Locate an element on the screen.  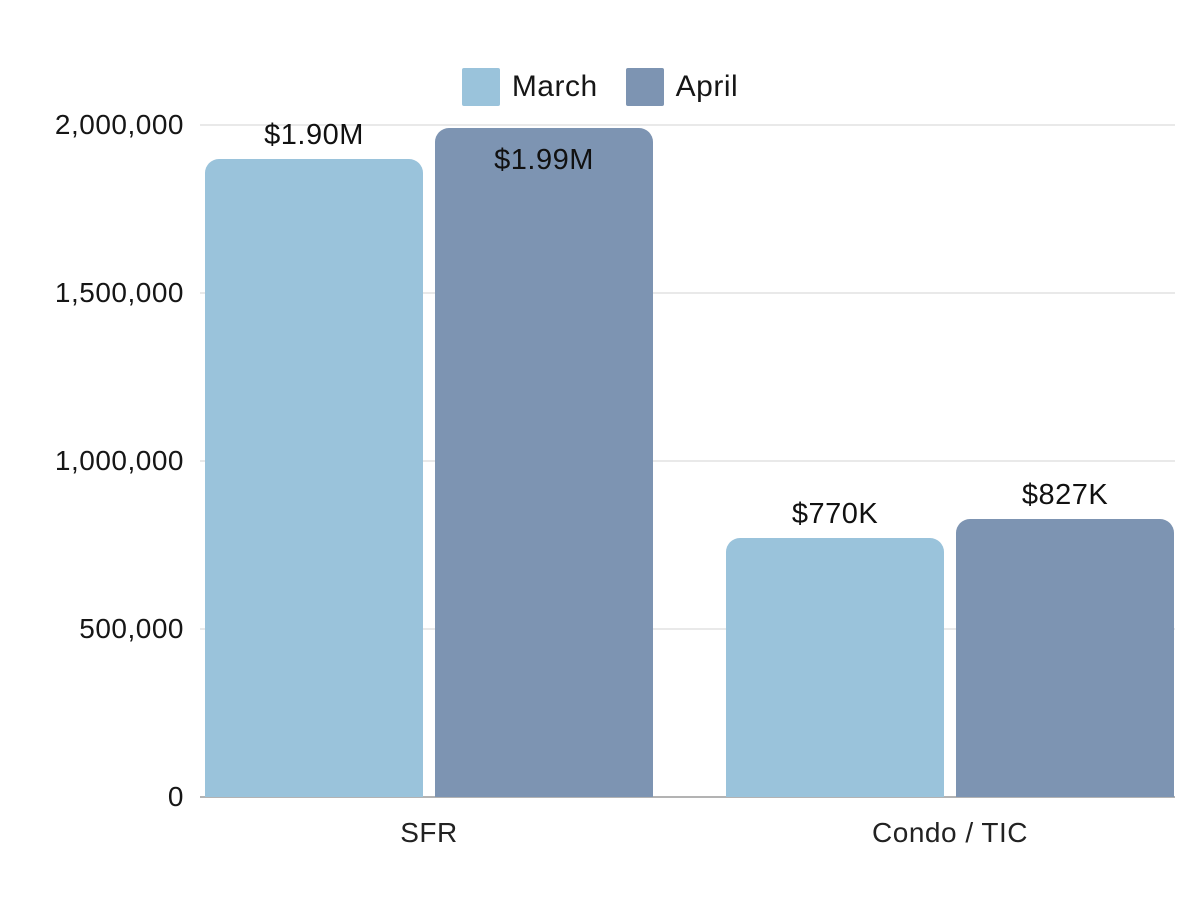
legend-item-march: March is located at coordinates (529, 87).